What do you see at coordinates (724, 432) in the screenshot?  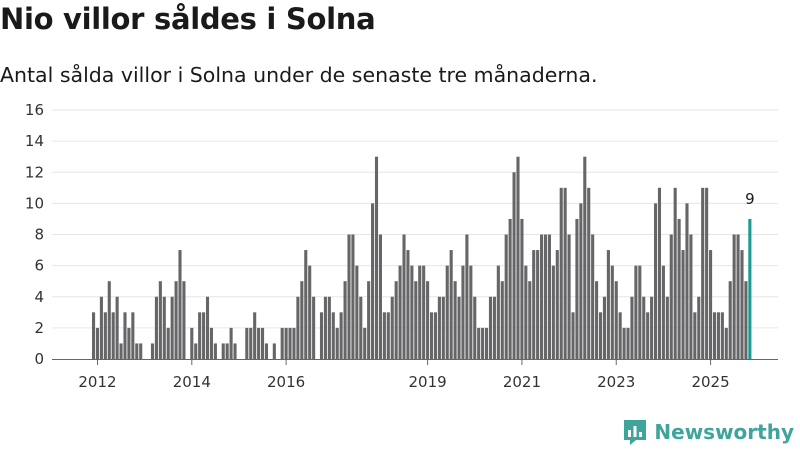 I see `brand-name: Newsworthy` at bounding box center [724, 432].